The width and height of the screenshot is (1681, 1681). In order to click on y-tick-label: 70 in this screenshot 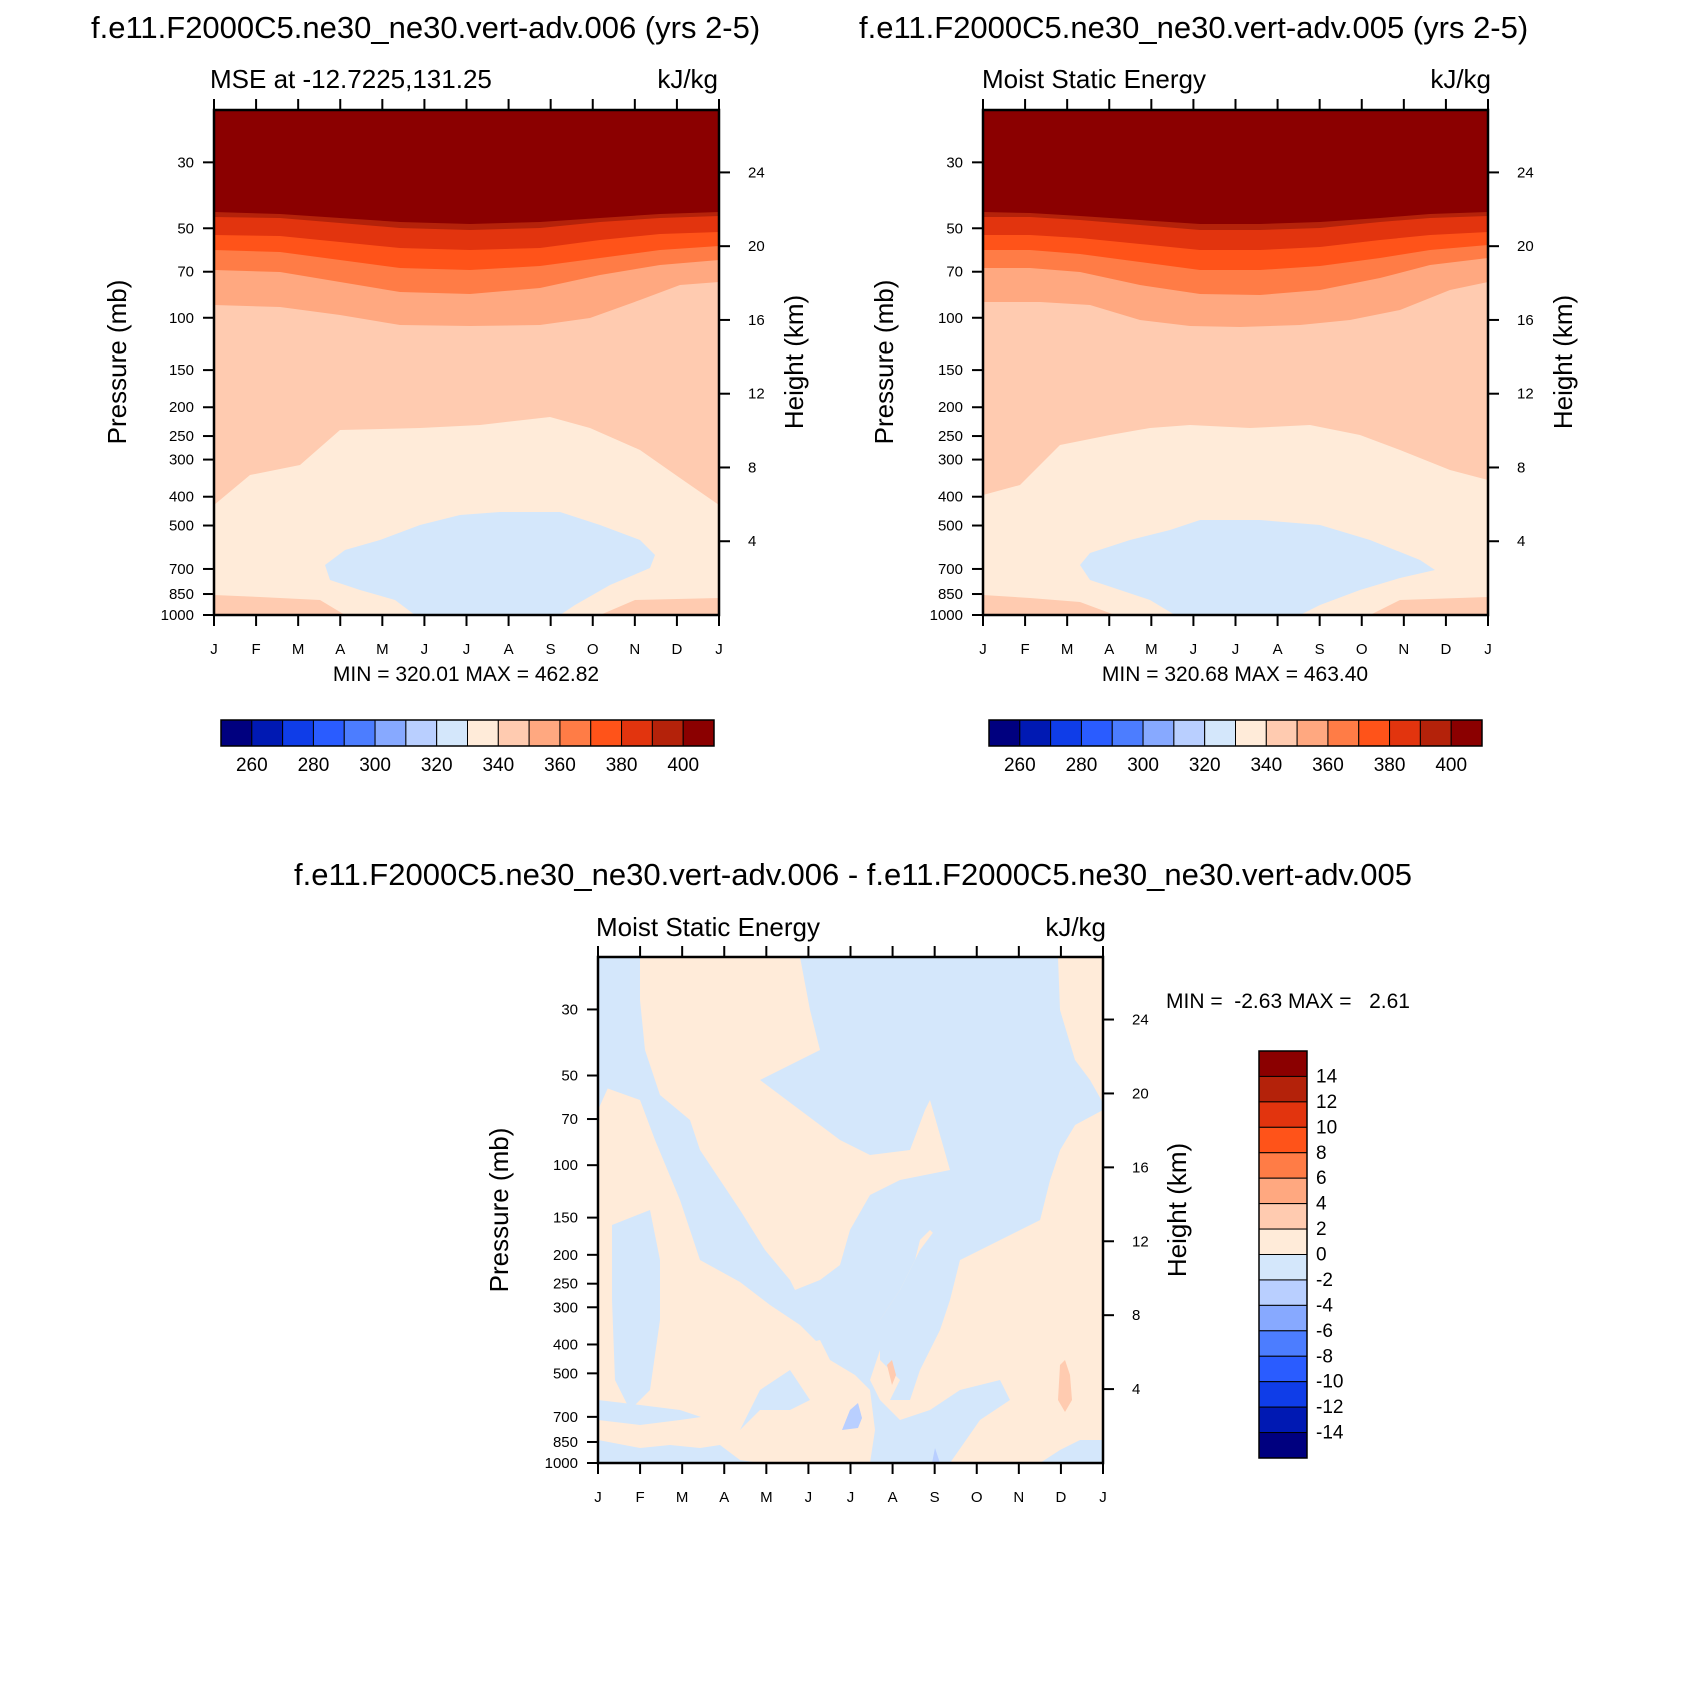, I will do `click(954, 272)`.